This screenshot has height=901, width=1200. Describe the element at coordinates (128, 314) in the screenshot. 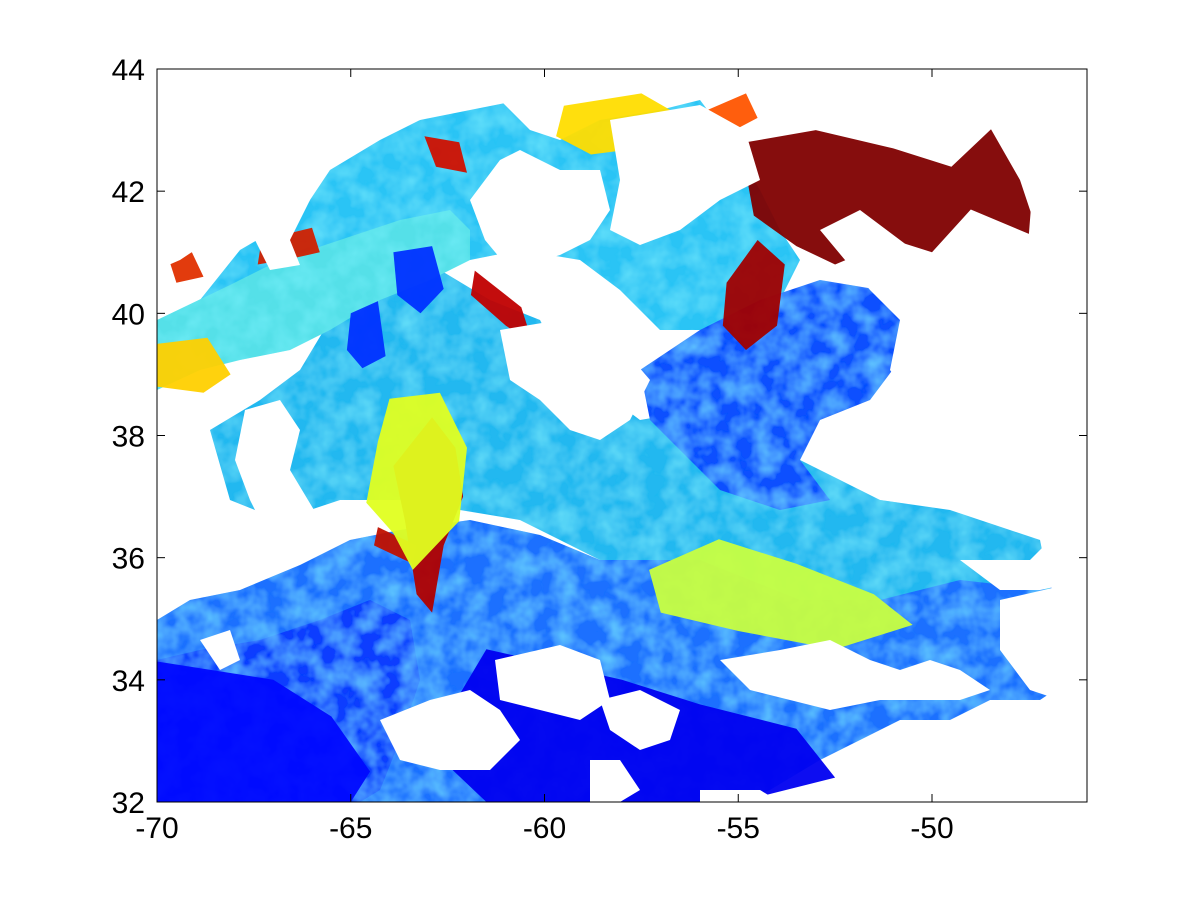

I see `y-tick-label: 40` at that location.